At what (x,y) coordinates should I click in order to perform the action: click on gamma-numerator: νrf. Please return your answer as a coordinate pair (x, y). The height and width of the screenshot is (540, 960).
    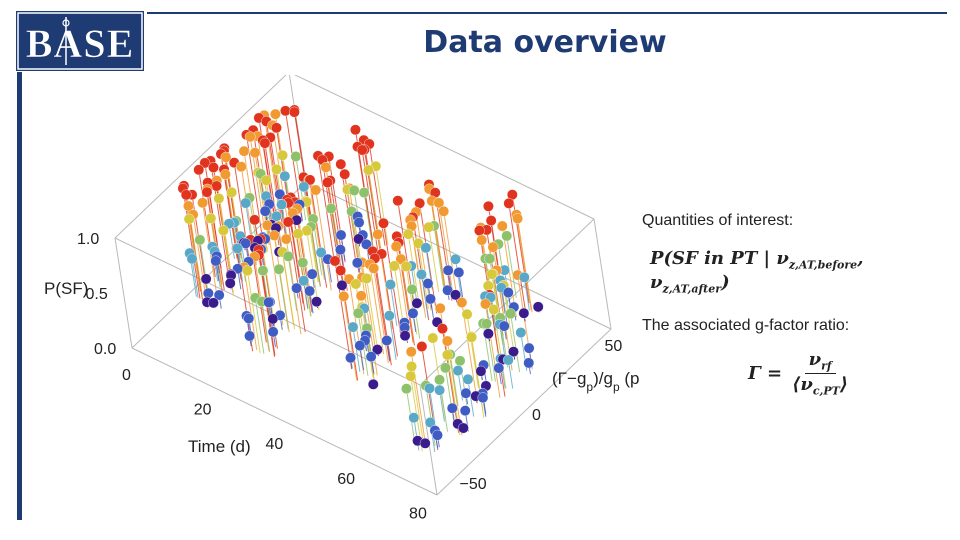
    Looking at the image, I should click on (820, 361).